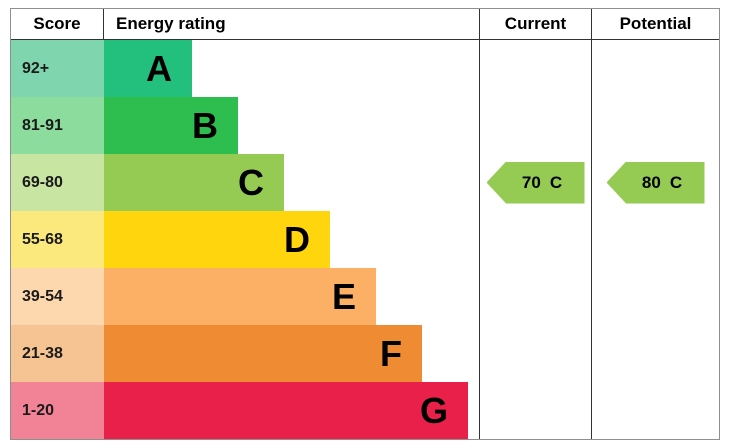 The image size is (730, 448). Describe the element at coordinates (171, 23) in the screenshot. I see `header-energy-rating: Energy rating` at that location.